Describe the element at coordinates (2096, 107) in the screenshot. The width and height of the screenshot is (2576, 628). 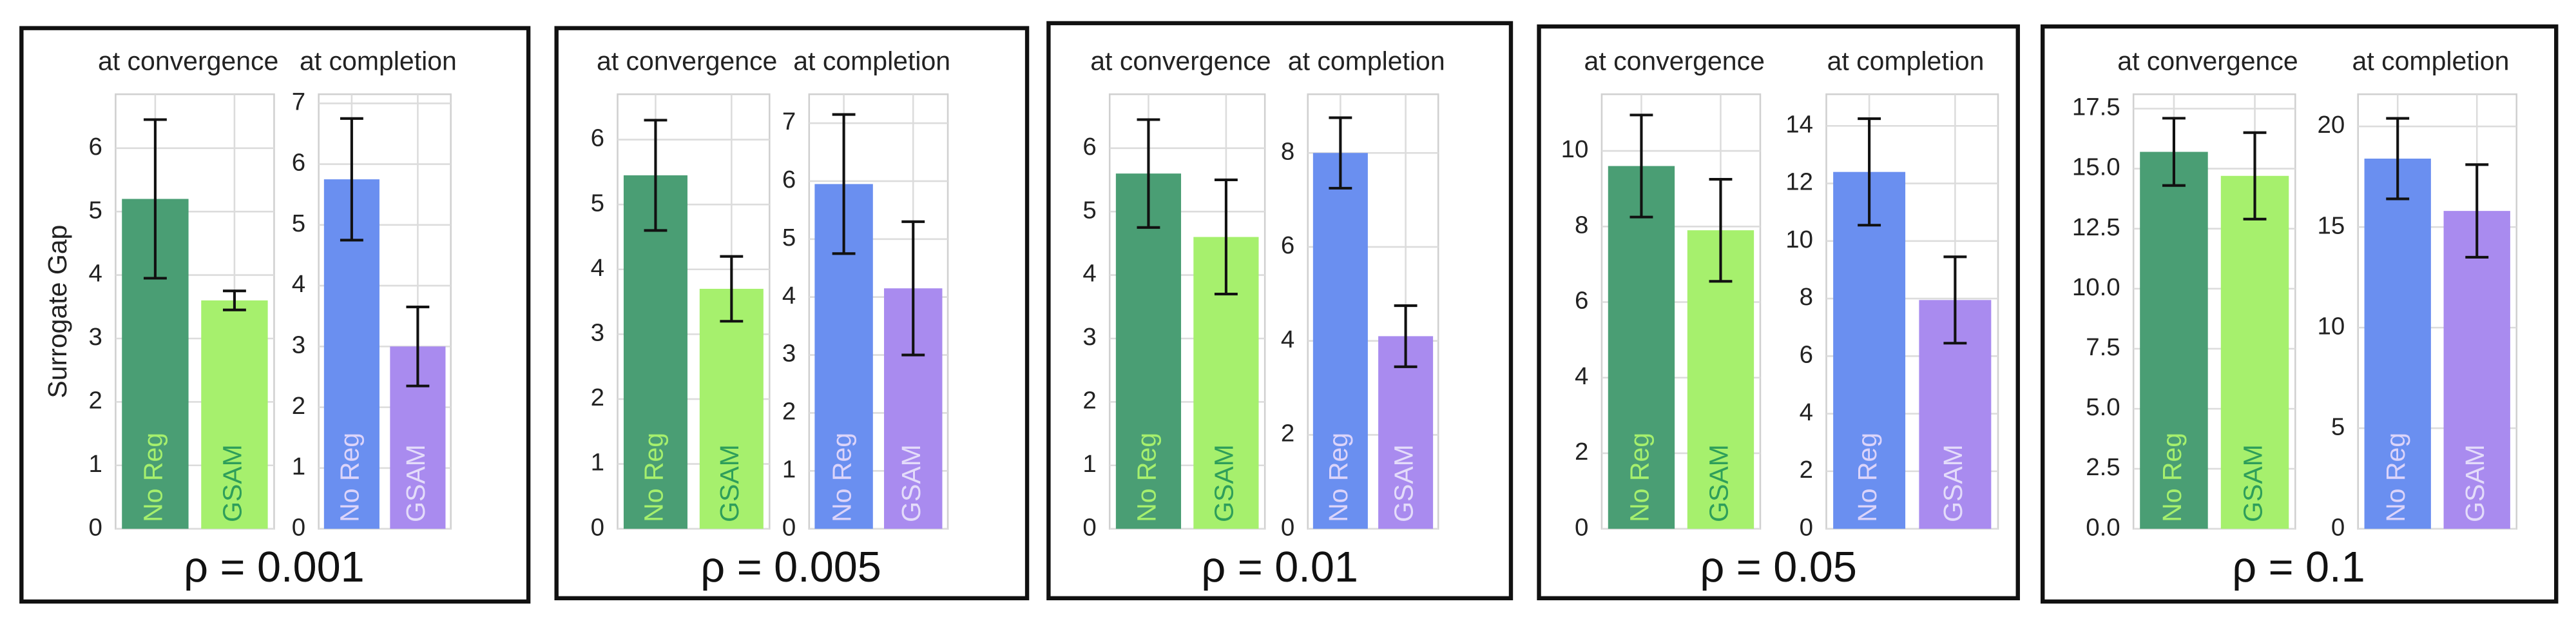
I see `y-tick-label: 17.5` at that location.